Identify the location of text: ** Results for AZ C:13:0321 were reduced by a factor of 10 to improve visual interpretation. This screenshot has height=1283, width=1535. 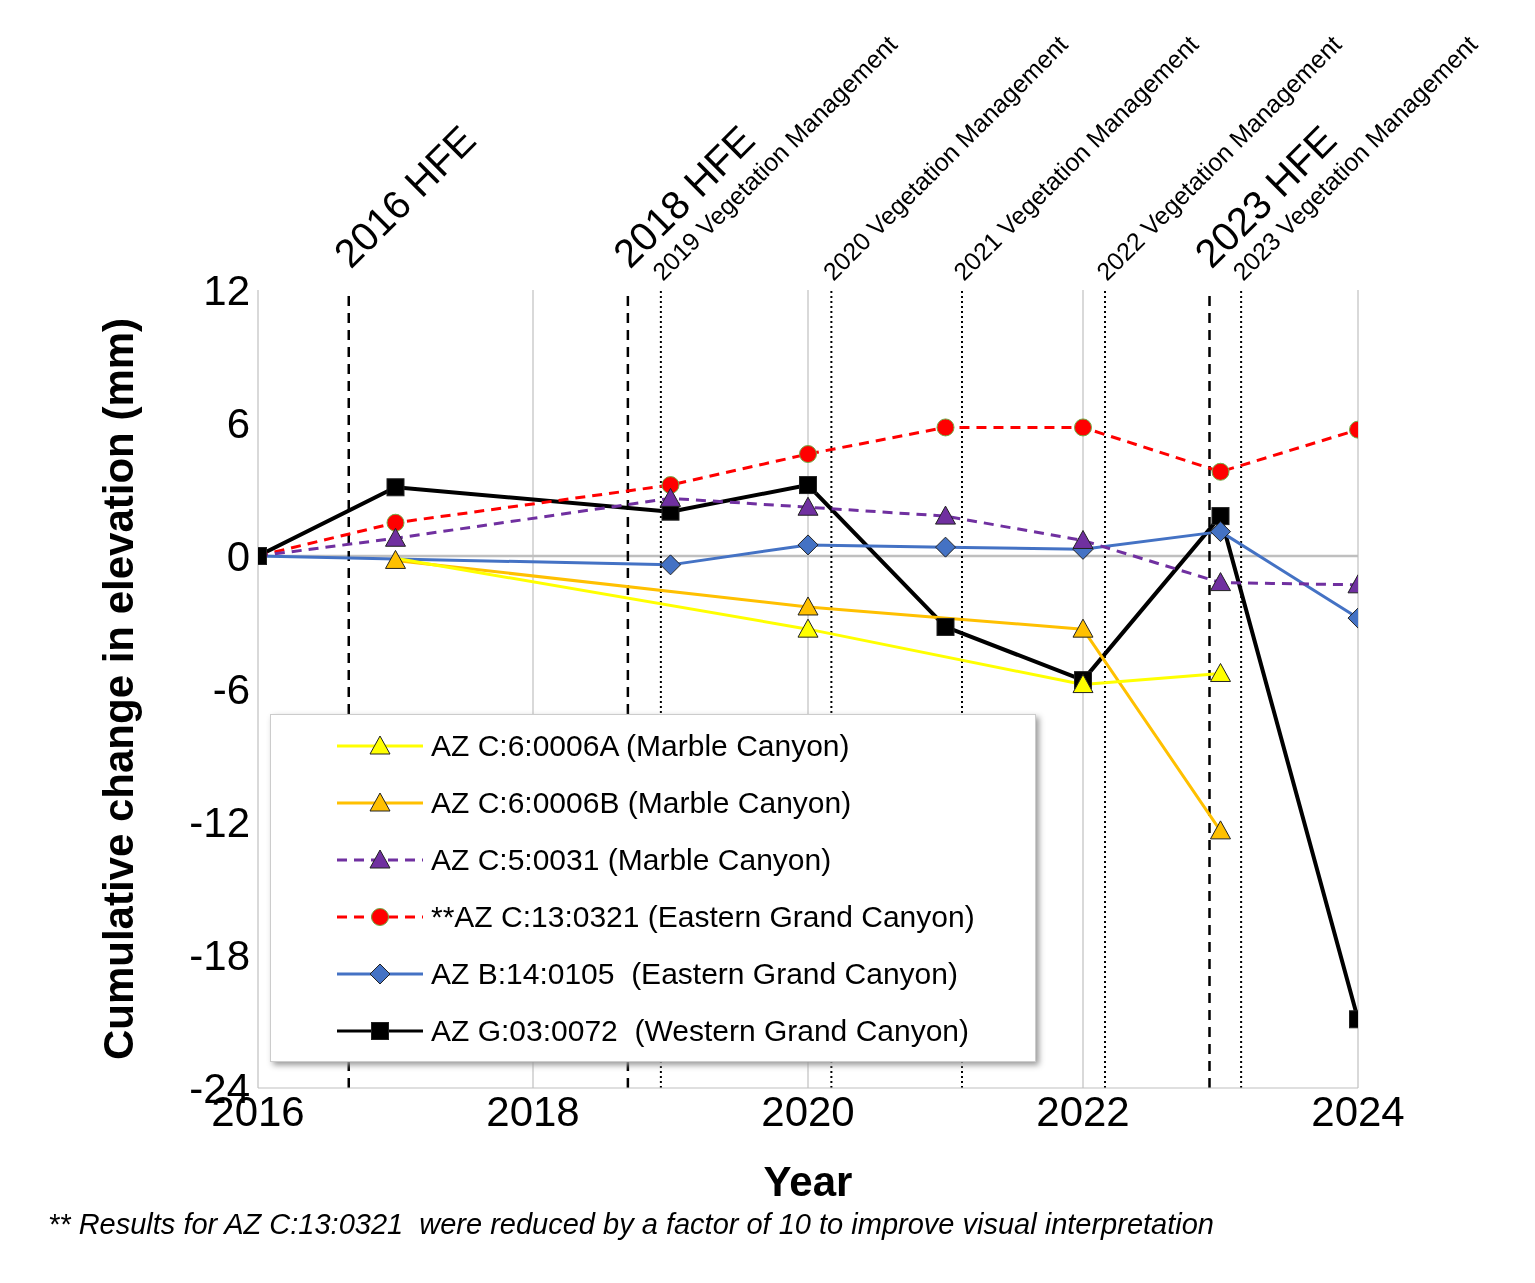
(631, 1224).